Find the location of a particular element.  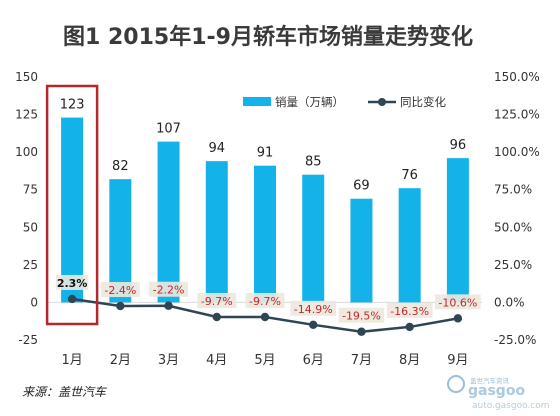

x-axis-tick-label: 2月 is located at coordinates (120, 360).